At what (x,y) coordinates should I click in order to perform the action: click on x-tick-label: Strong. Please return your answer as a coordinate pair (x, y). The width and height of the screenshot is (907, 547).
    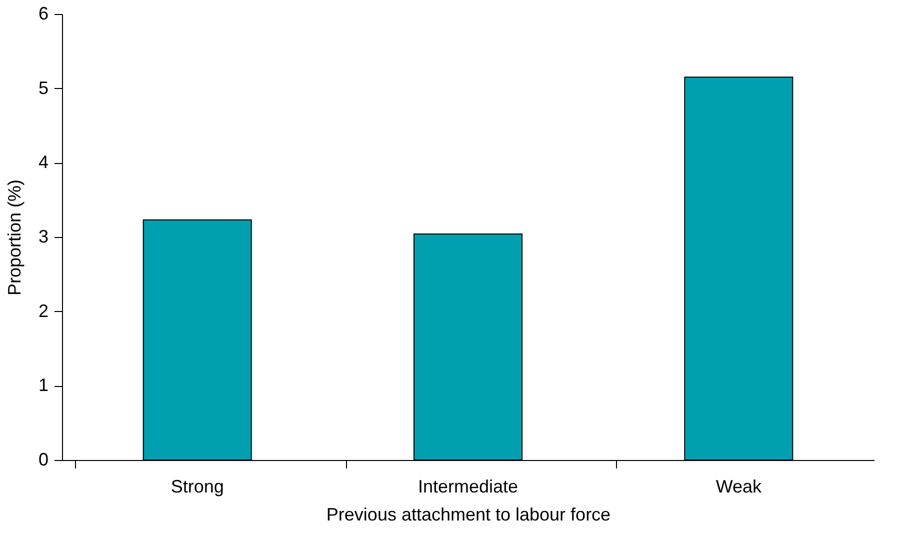
    Looking at the image, I should click on (197, 486).